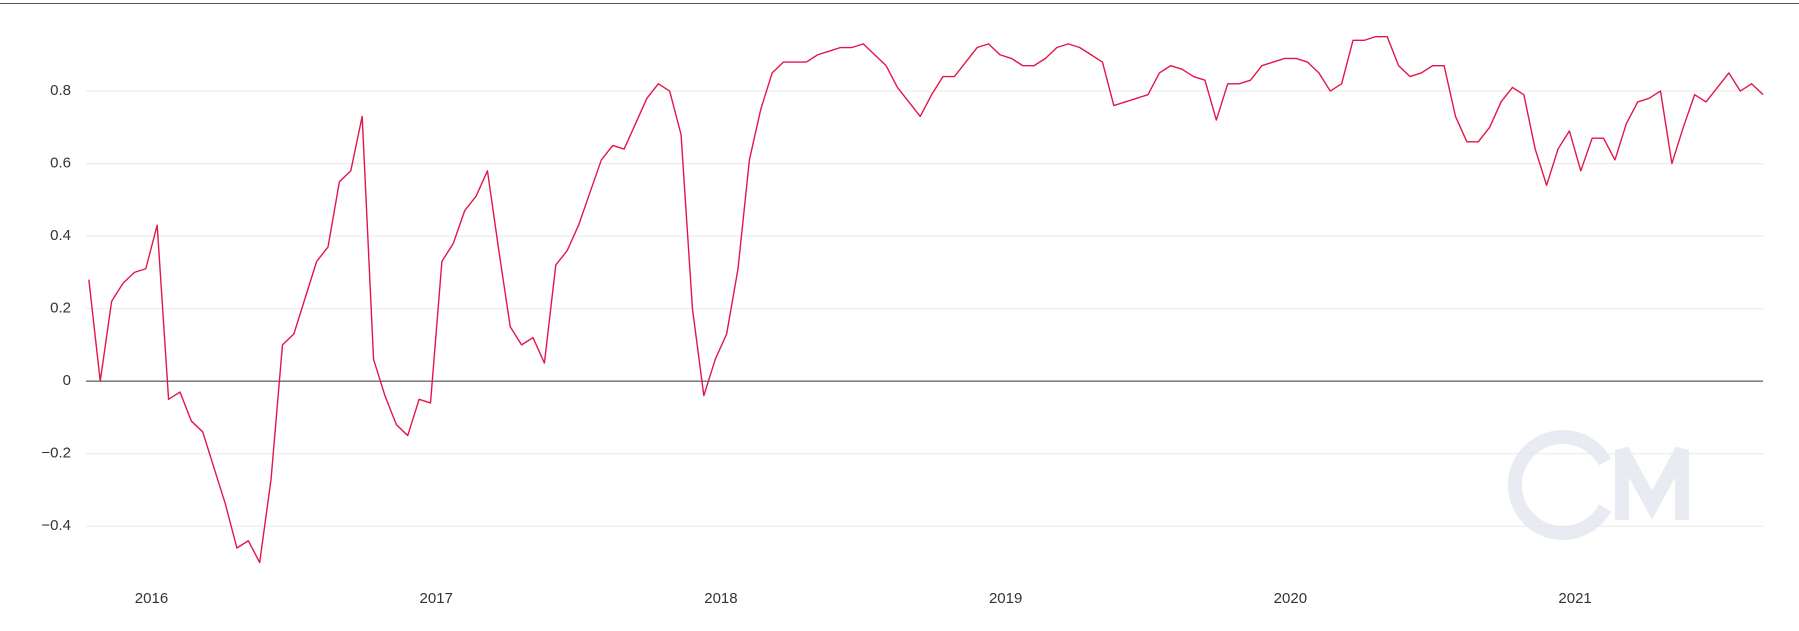  What do you see at coordinates (1559, 485) in the screenshot?
I see `watermark-c` at bounding box center [1559, 485].